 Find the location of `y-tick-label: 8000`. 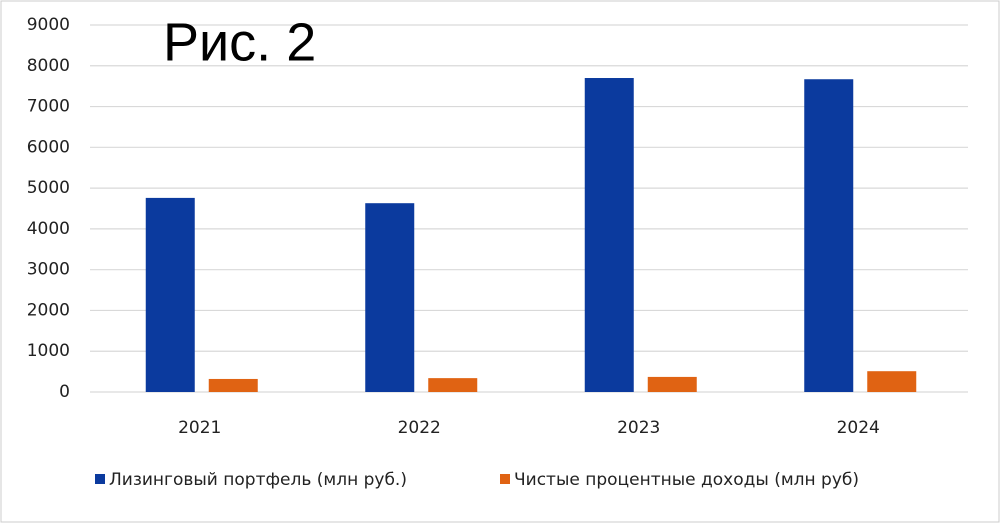

y-tick-label: 8000 is located at coordinates (48, 66).